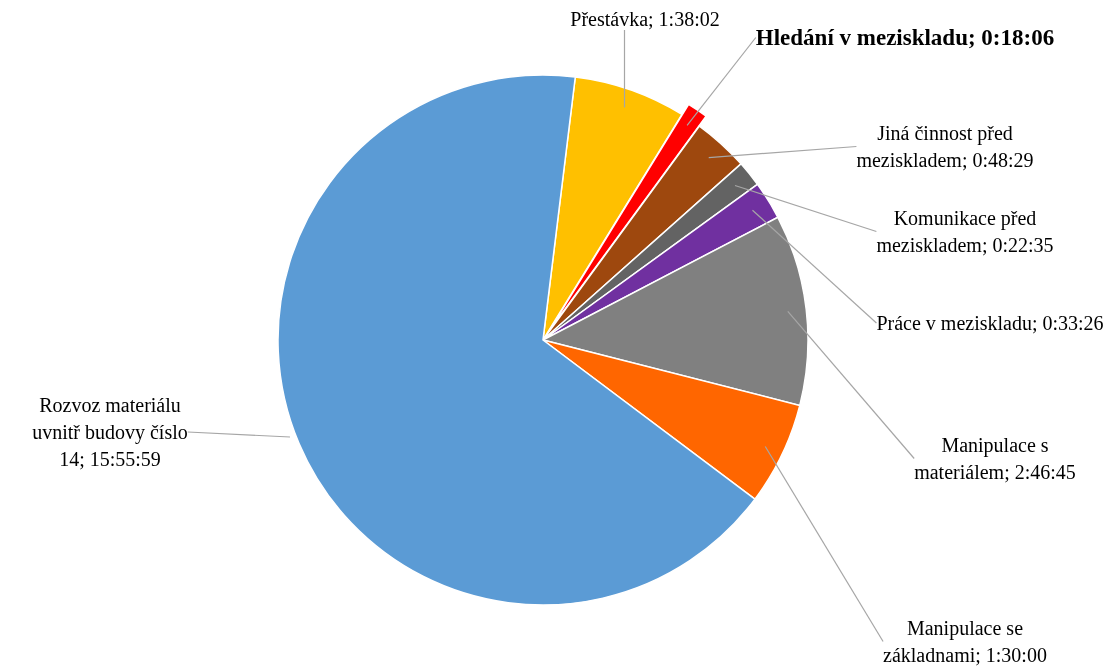 The height and width of the screenshot is (668, 1109). I want to click on slice-label: Manipulace s materiálem; 2:46:45, so click(995, 458).